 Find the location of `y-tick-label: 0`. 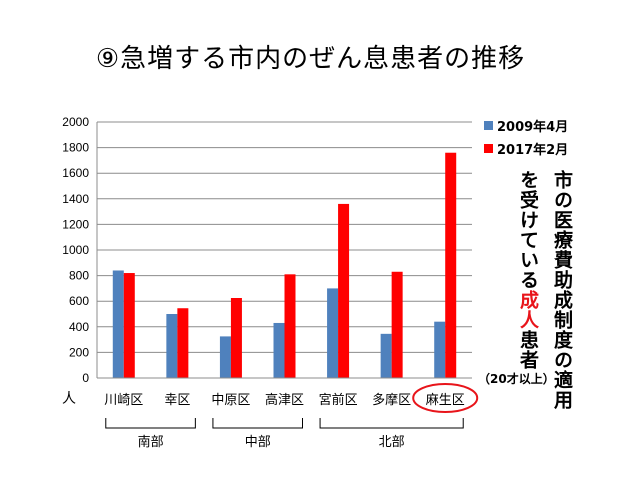

y-tick-label: 0 is located at coordinates (85, 378).